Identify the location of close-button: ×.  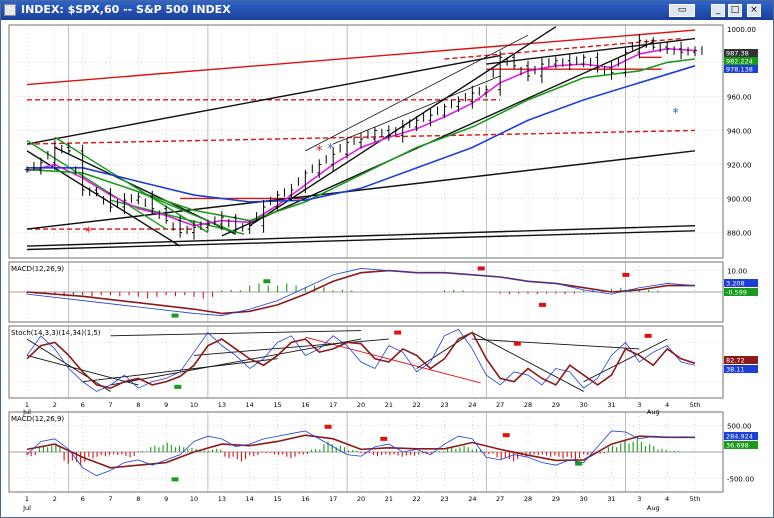
(754, 10).